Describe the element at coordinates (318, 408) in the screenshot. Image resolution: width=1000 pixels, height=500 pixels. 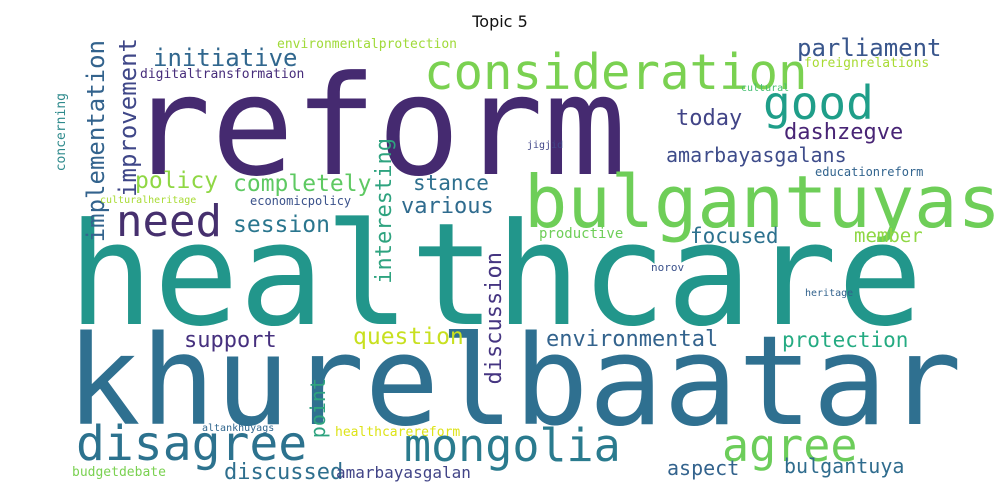
I see `word-point: point` at that location.